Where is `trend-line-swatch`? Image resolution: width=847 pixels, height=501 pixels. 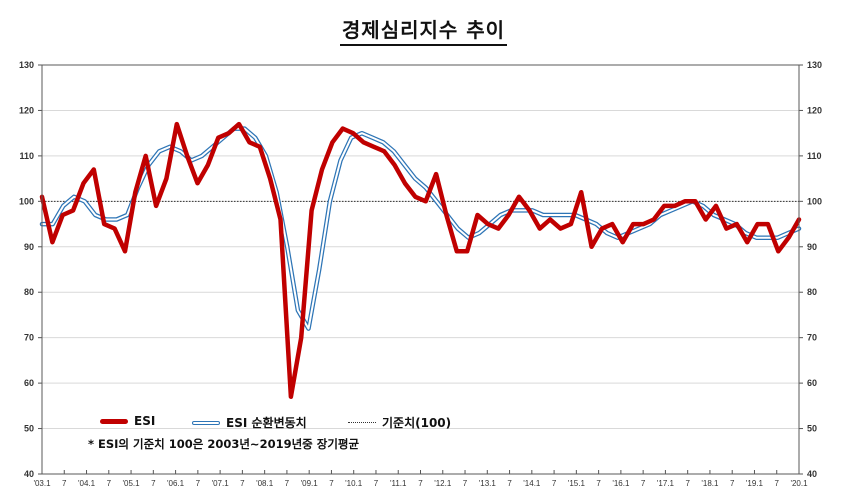 trend-line-swatch is located at coordinates (206, 422).